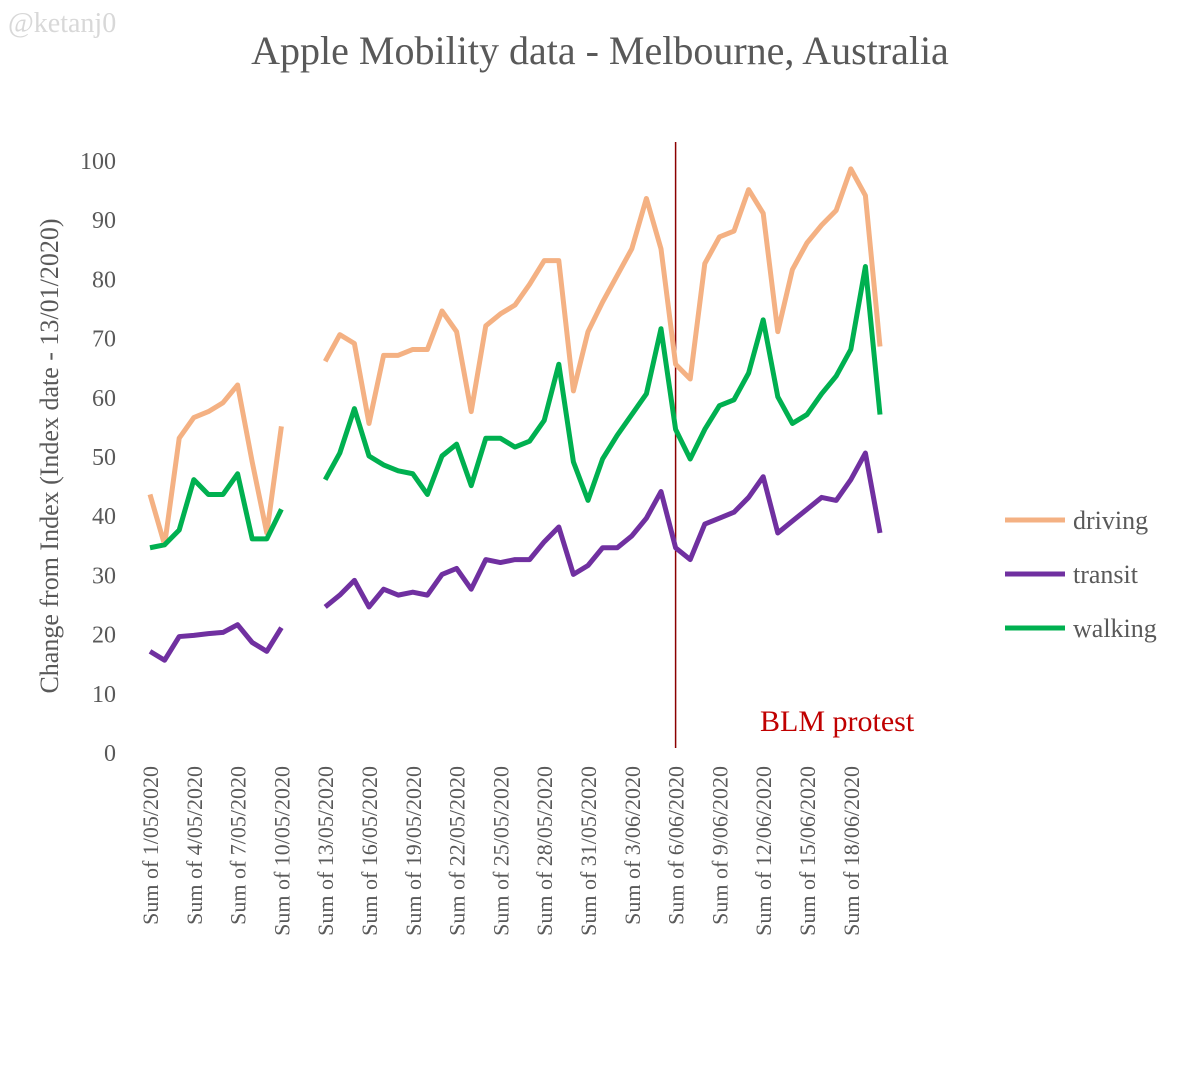  I want to click on x-tick-label: Sum of 6/06/2020, so click(676, 845).